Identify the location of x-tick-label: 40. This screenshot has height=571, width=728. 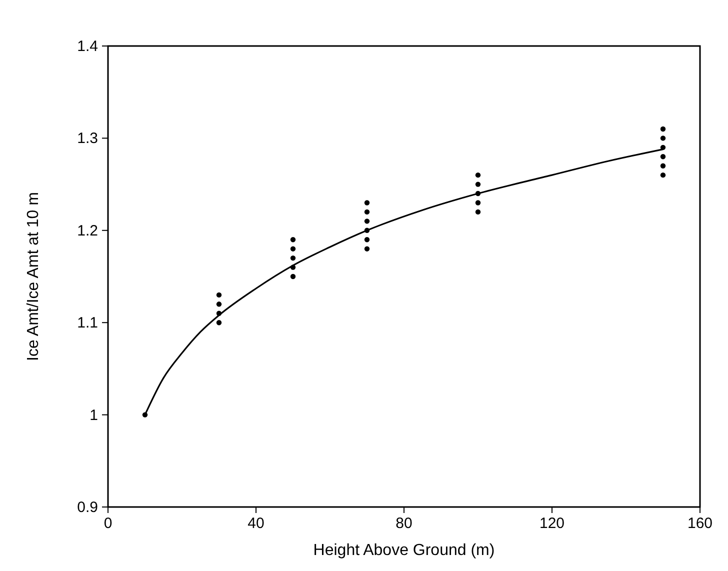
(256, 523).